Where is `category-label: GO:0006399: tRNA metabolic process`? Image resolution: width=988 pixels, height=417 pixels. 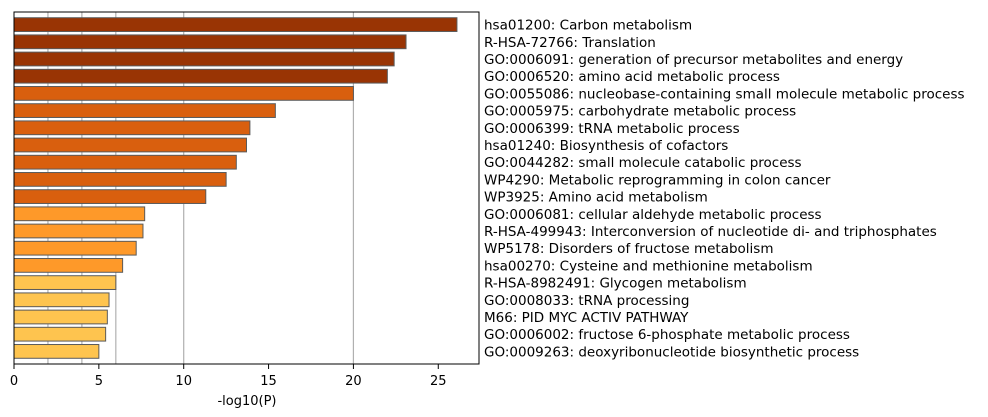 category-label: GO:0006399: tRNA metabolic process is located at coordinates (612, 129).